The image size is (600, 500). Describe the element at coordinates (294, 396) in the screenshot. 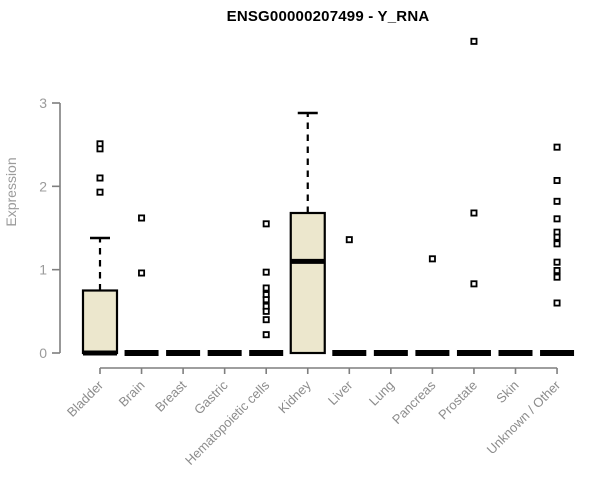

I see `x-category-label-kidney: Kidney` at that location.